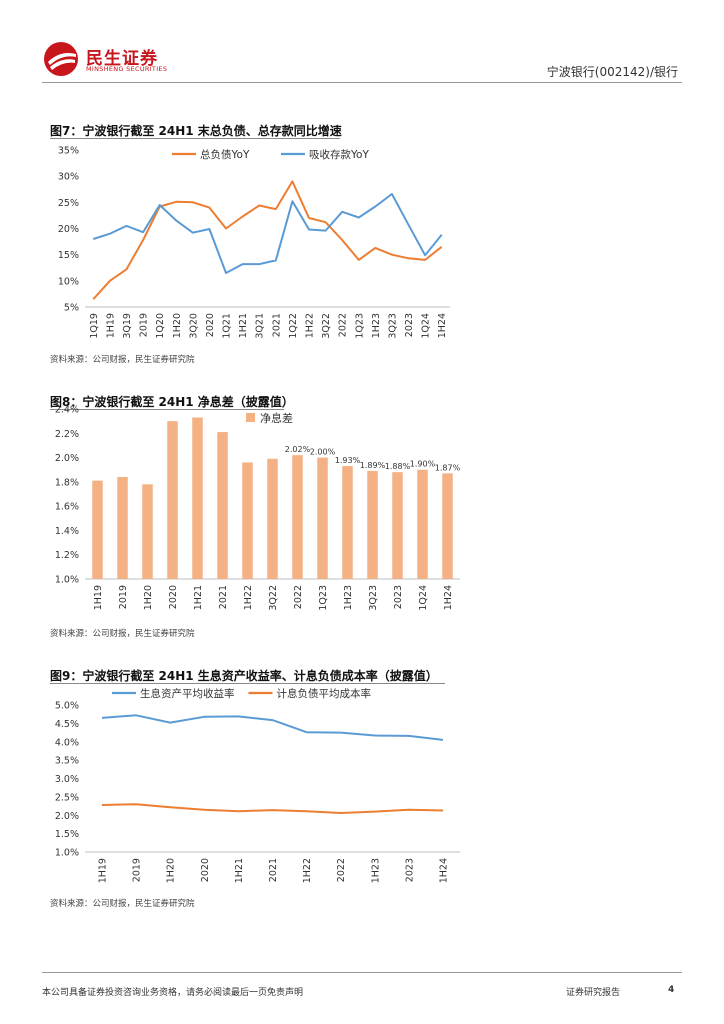  What do you see at coordinates (68, 229) in the screenshot?
I see `y-tick-label: 20%` at bounding box center [68, 229].